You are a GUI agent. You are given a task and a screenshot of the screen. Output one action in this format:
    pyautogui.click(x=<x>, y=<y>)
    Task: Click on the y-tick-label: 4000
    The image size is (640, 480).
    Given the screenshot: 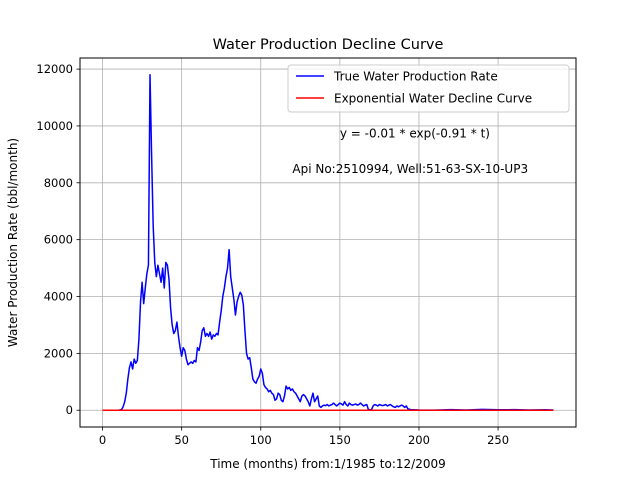 What is the action you would take?
    pyautogui.click(x=58, y=297)
    